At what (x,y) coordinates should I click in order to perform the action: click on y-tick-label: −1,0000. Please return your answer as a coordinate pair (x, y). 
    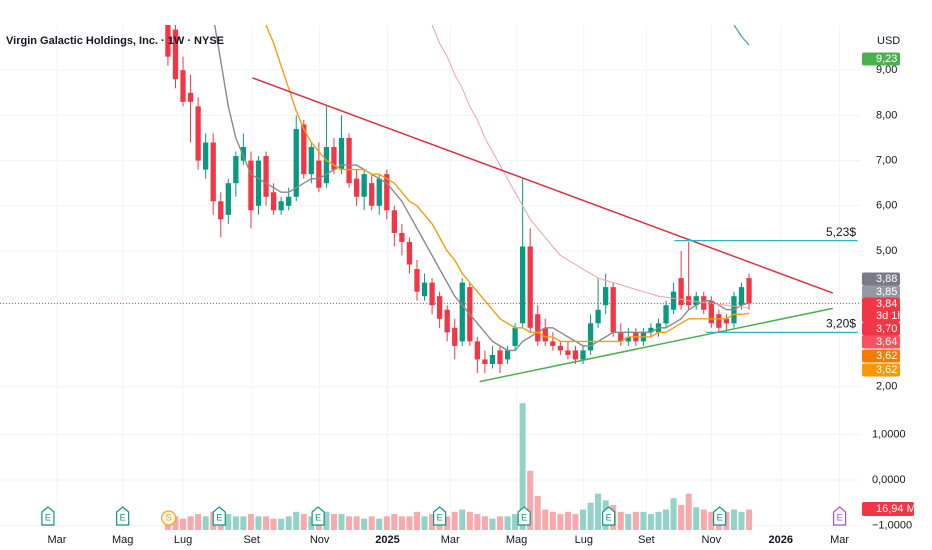
    Looking at the image, I should click on (892, 525).